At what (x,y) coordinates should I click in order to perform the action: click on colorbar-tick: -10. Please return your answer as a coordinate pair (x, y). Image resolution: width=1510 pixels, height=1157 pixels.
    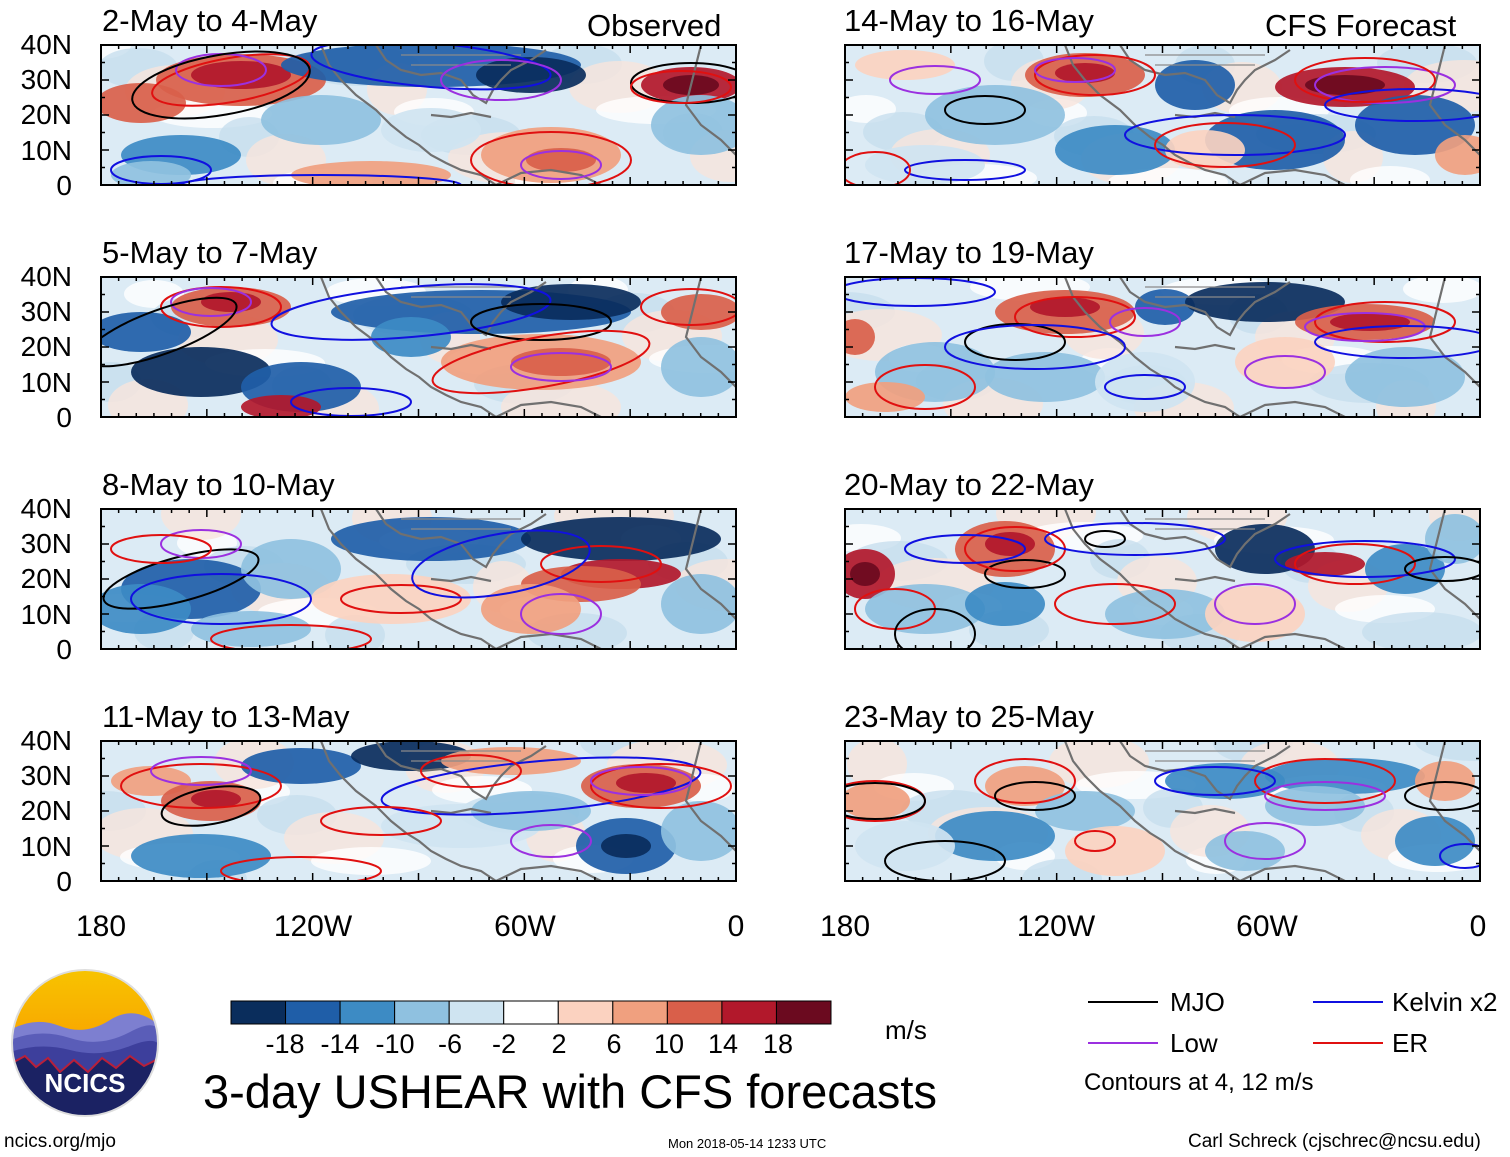
    Looking at the image, I should click on (395, 1044).